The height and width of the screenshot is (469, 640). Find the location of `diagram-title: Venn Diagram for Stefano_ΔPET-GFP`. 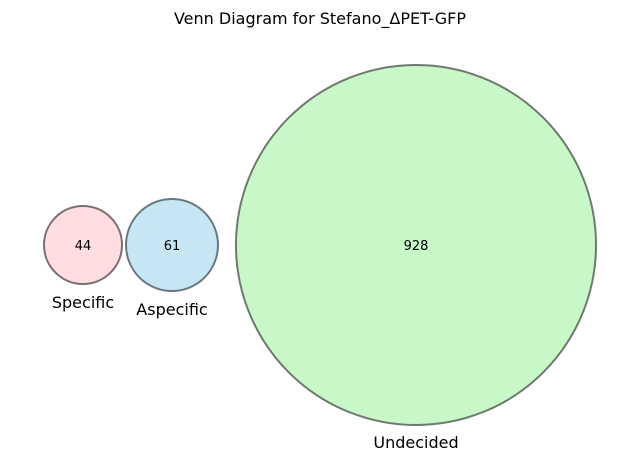

diagram-title: Venn Diagram for Stefano_ΔPET-GFP is located at coordinates (320, 19).